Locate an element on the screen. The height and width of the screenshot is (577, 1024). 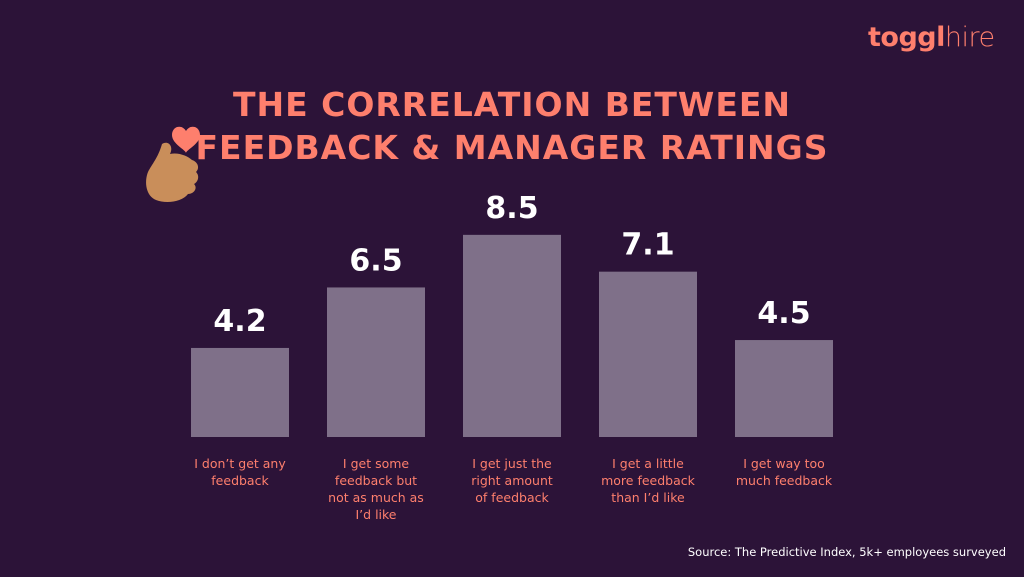
toggl-hire-logo: togglhire is located at coordinates (931, 37).